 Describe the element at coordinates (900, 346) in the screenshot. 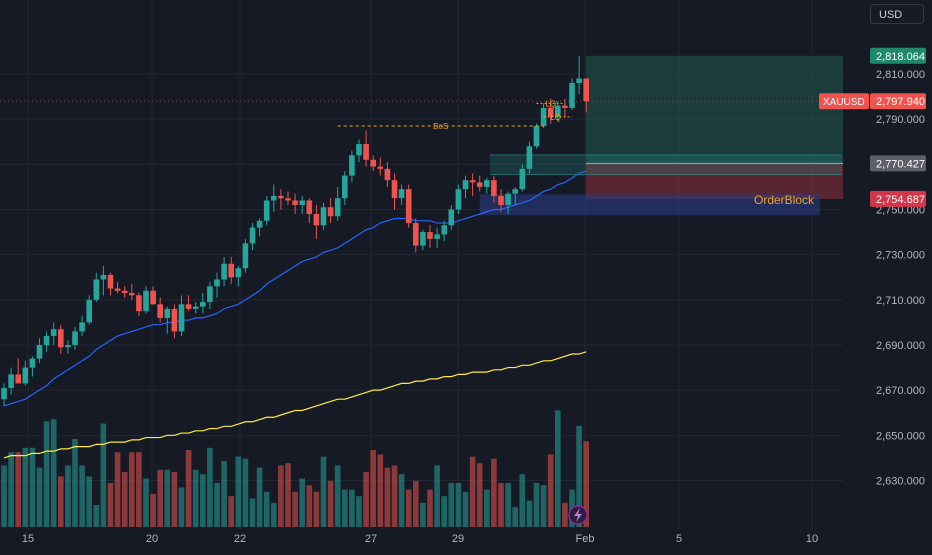

I see `y-axis-tick-label: 2,690.000` at that location.